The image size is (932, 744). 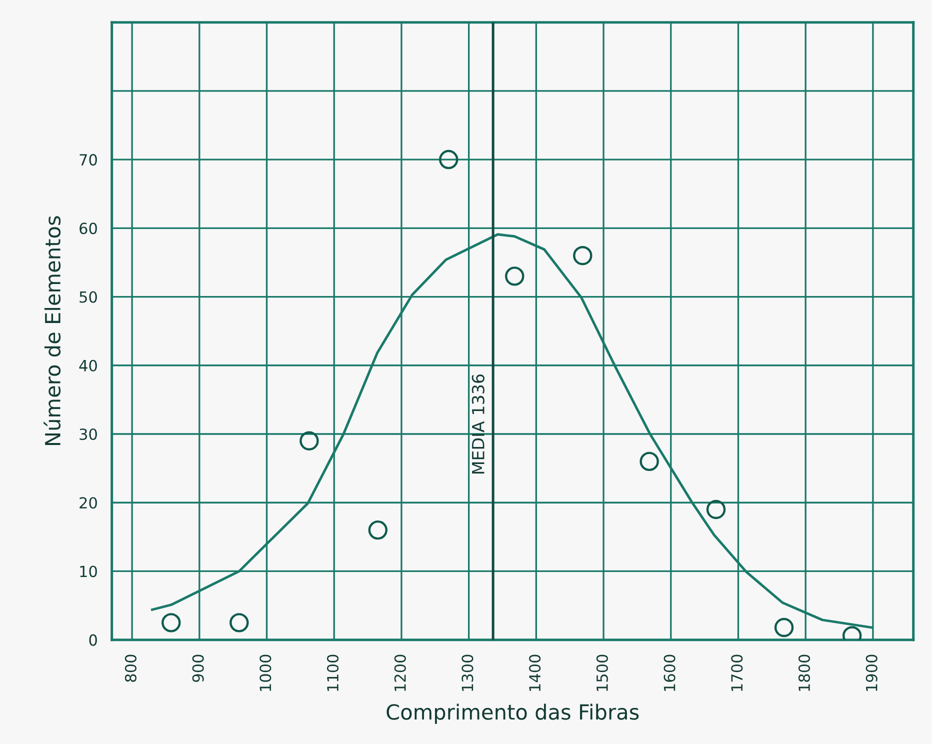 I want to click on y-tick-label: 0, so click(x=93, y=640).